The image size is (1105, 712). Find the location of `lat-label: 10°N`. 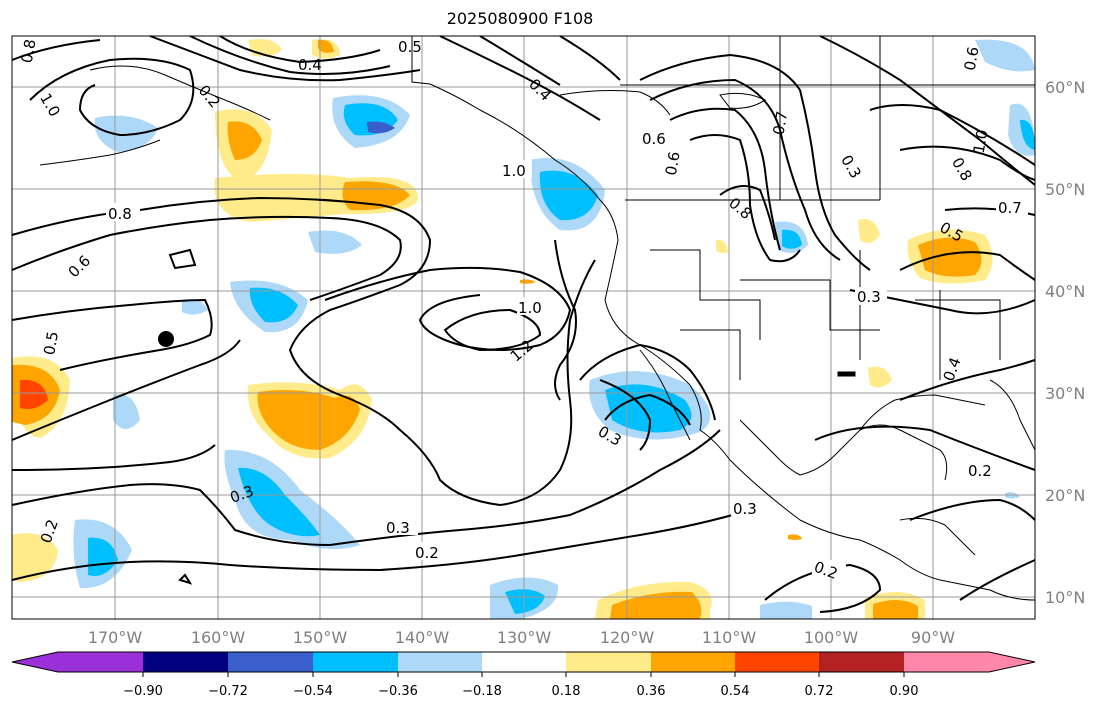

lat-label: 10°N is located at coordinates (1065, 597).